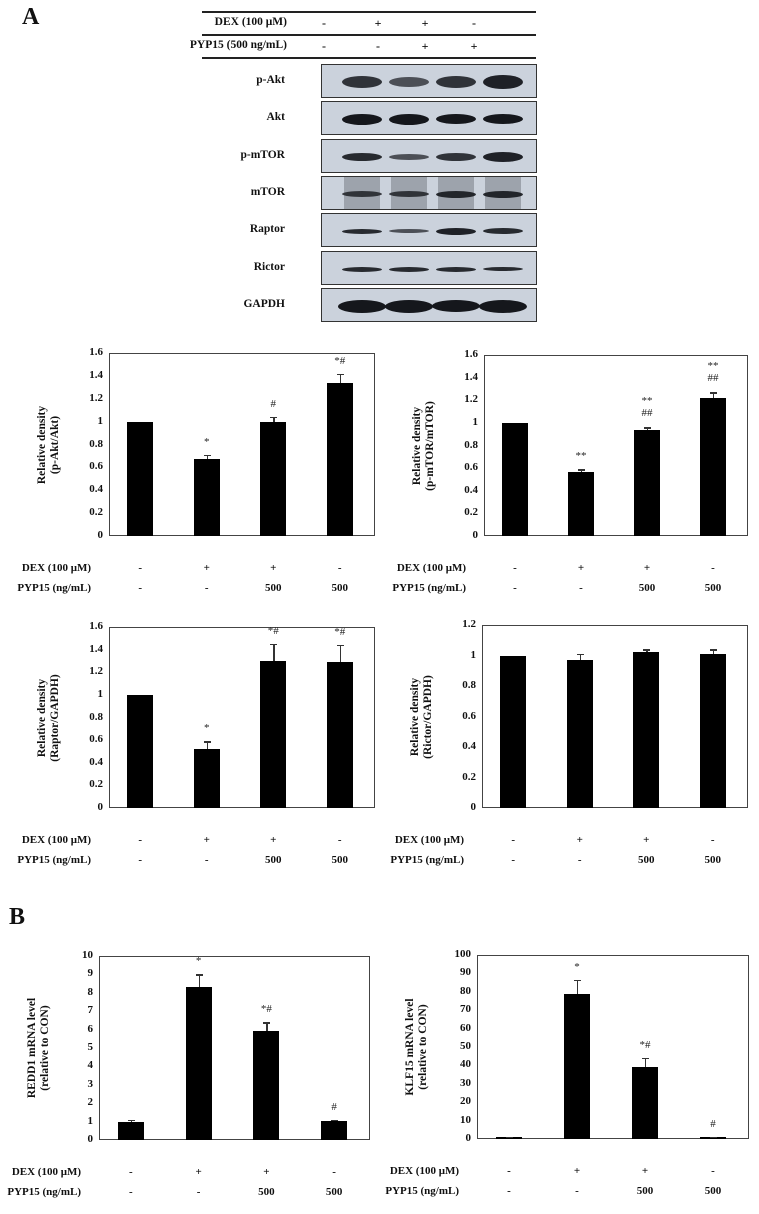  What do you see at coordinates (270, 80) in the screenshot?
I see `blot-label: p-Akt` at bounding box center [270, 80].